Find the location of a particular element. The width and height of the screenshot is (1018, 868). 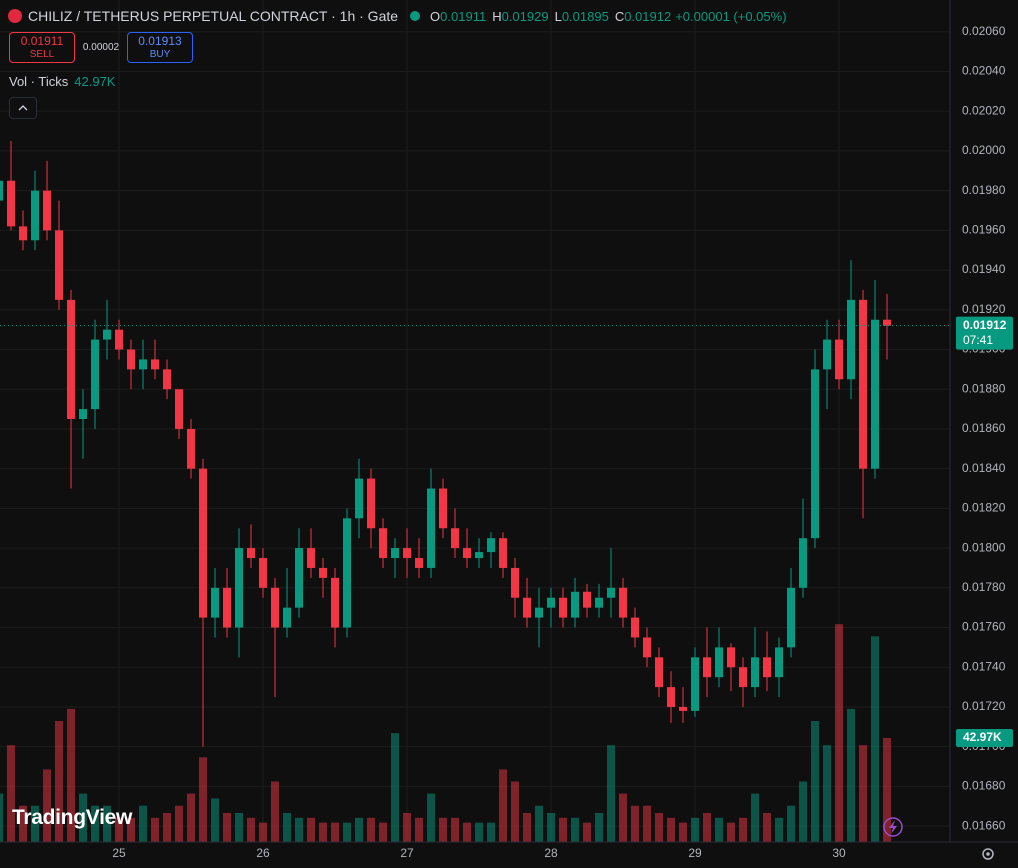

sell-label: SELL is located at coordinates (42, 54).